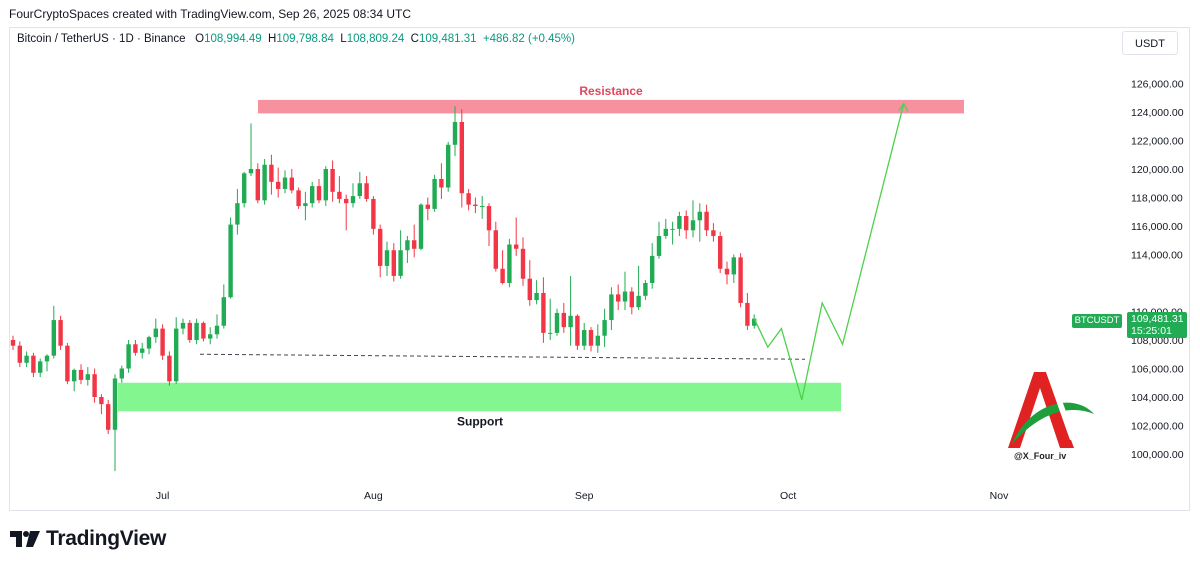  What do you see at coordinates (106, 538) in the screenshot?
I see `tradingview-wordmark: TradingView` at bounding box center [106, 538].